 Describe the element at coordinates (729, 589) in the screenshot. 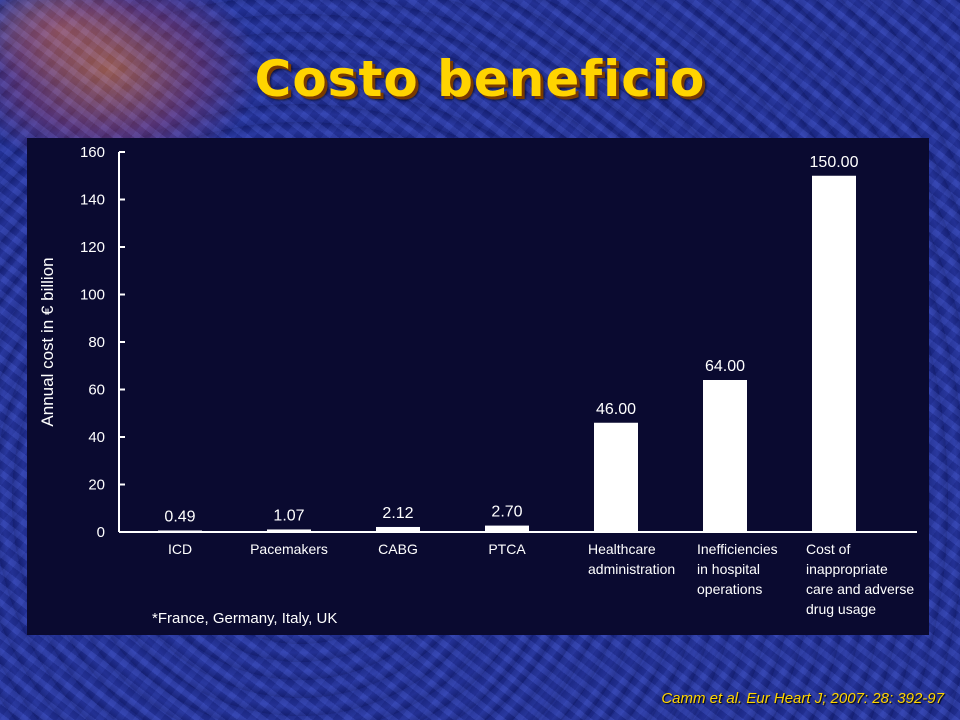

I see `x-tick-label: operations` at that location.